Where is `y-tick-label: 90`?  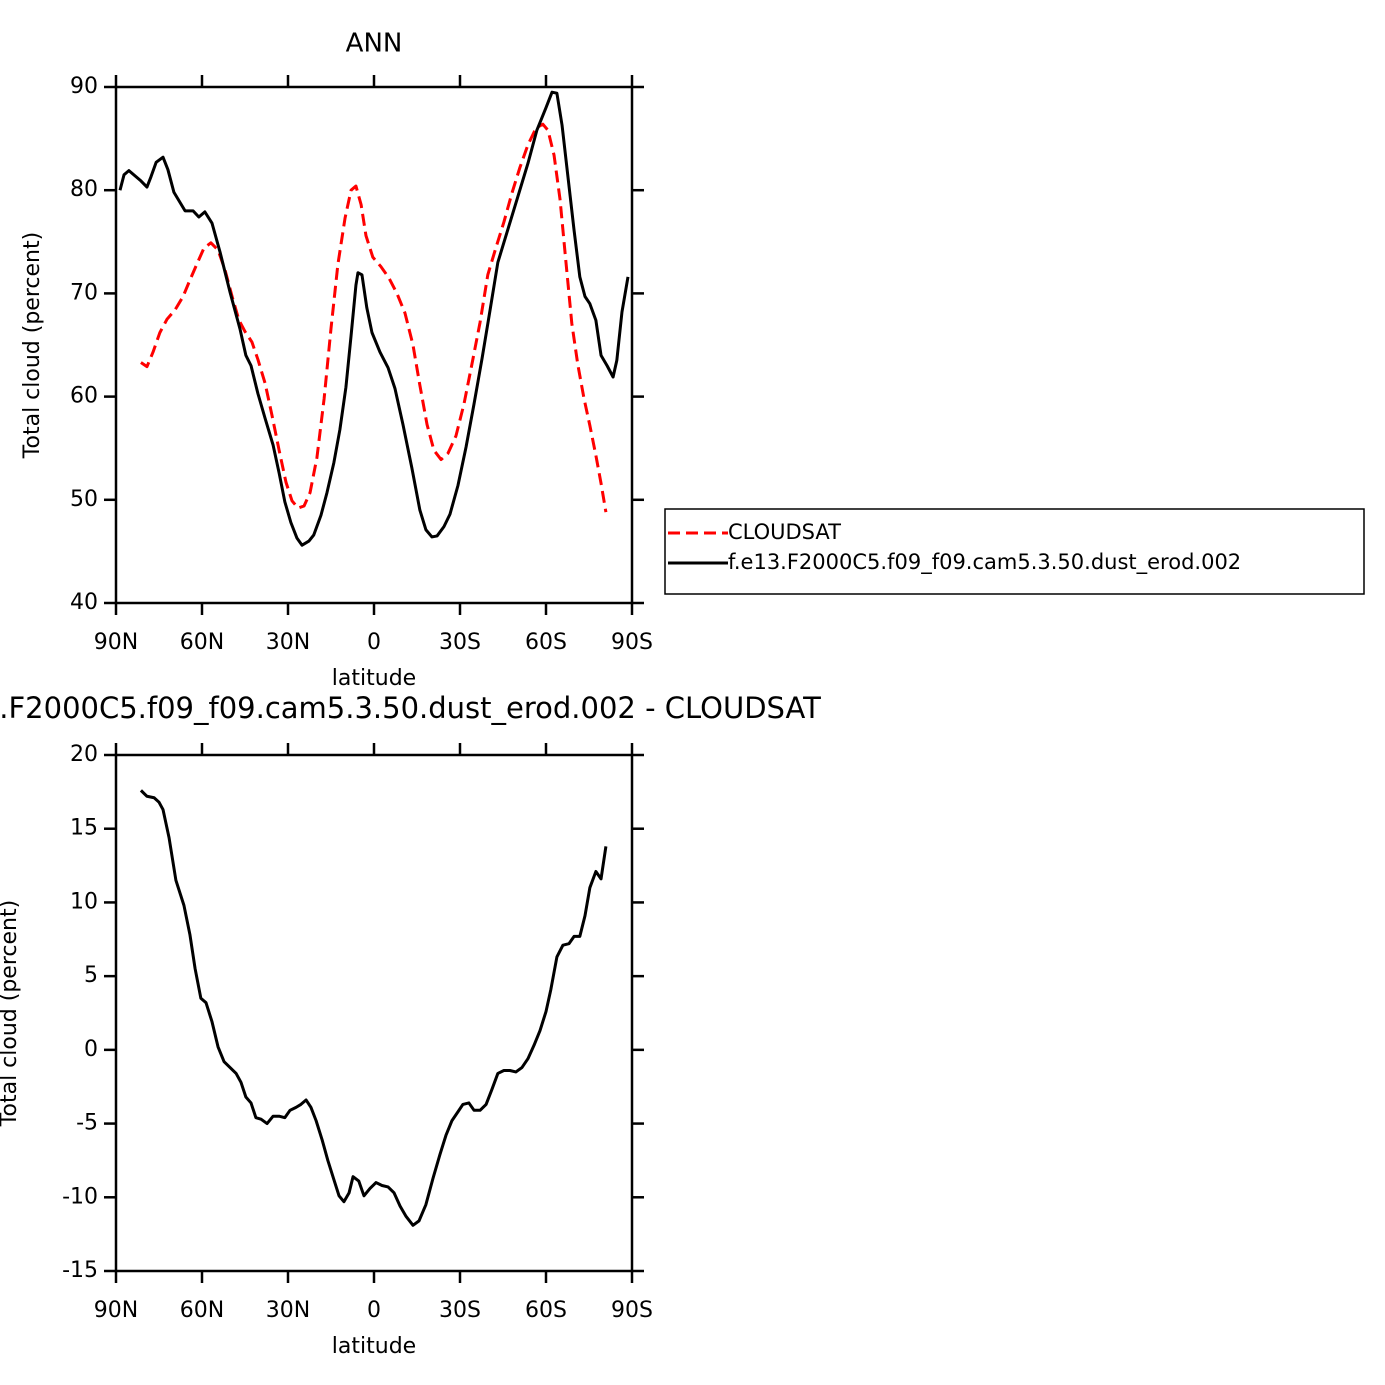
y-tick-label: 90 is located at coordinates (84, 86).